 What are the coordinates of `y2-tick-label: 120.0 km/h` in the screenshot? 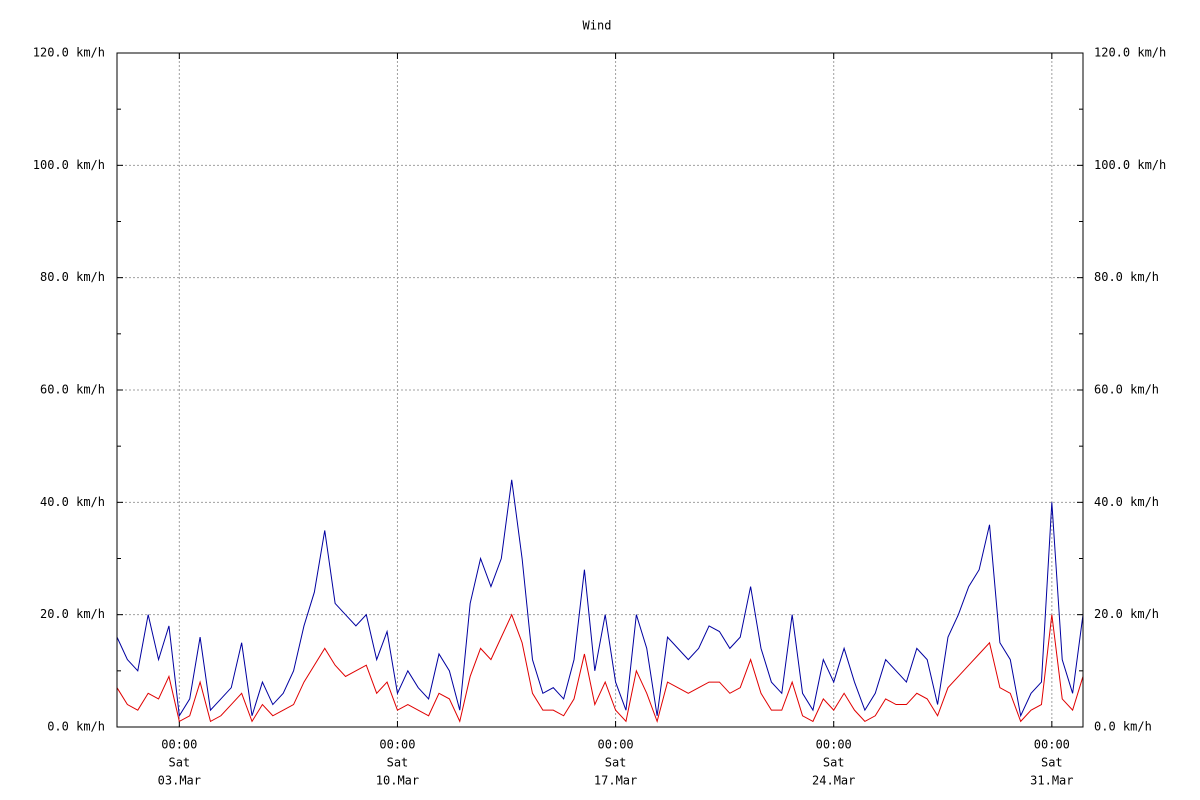 It's located at (1130, 53).